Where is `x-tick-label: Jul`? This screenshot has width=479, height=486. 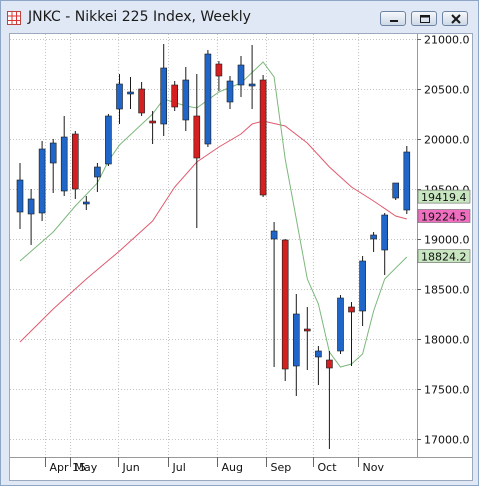
x-tick-label: Jul is located at coordinates (179, 467).